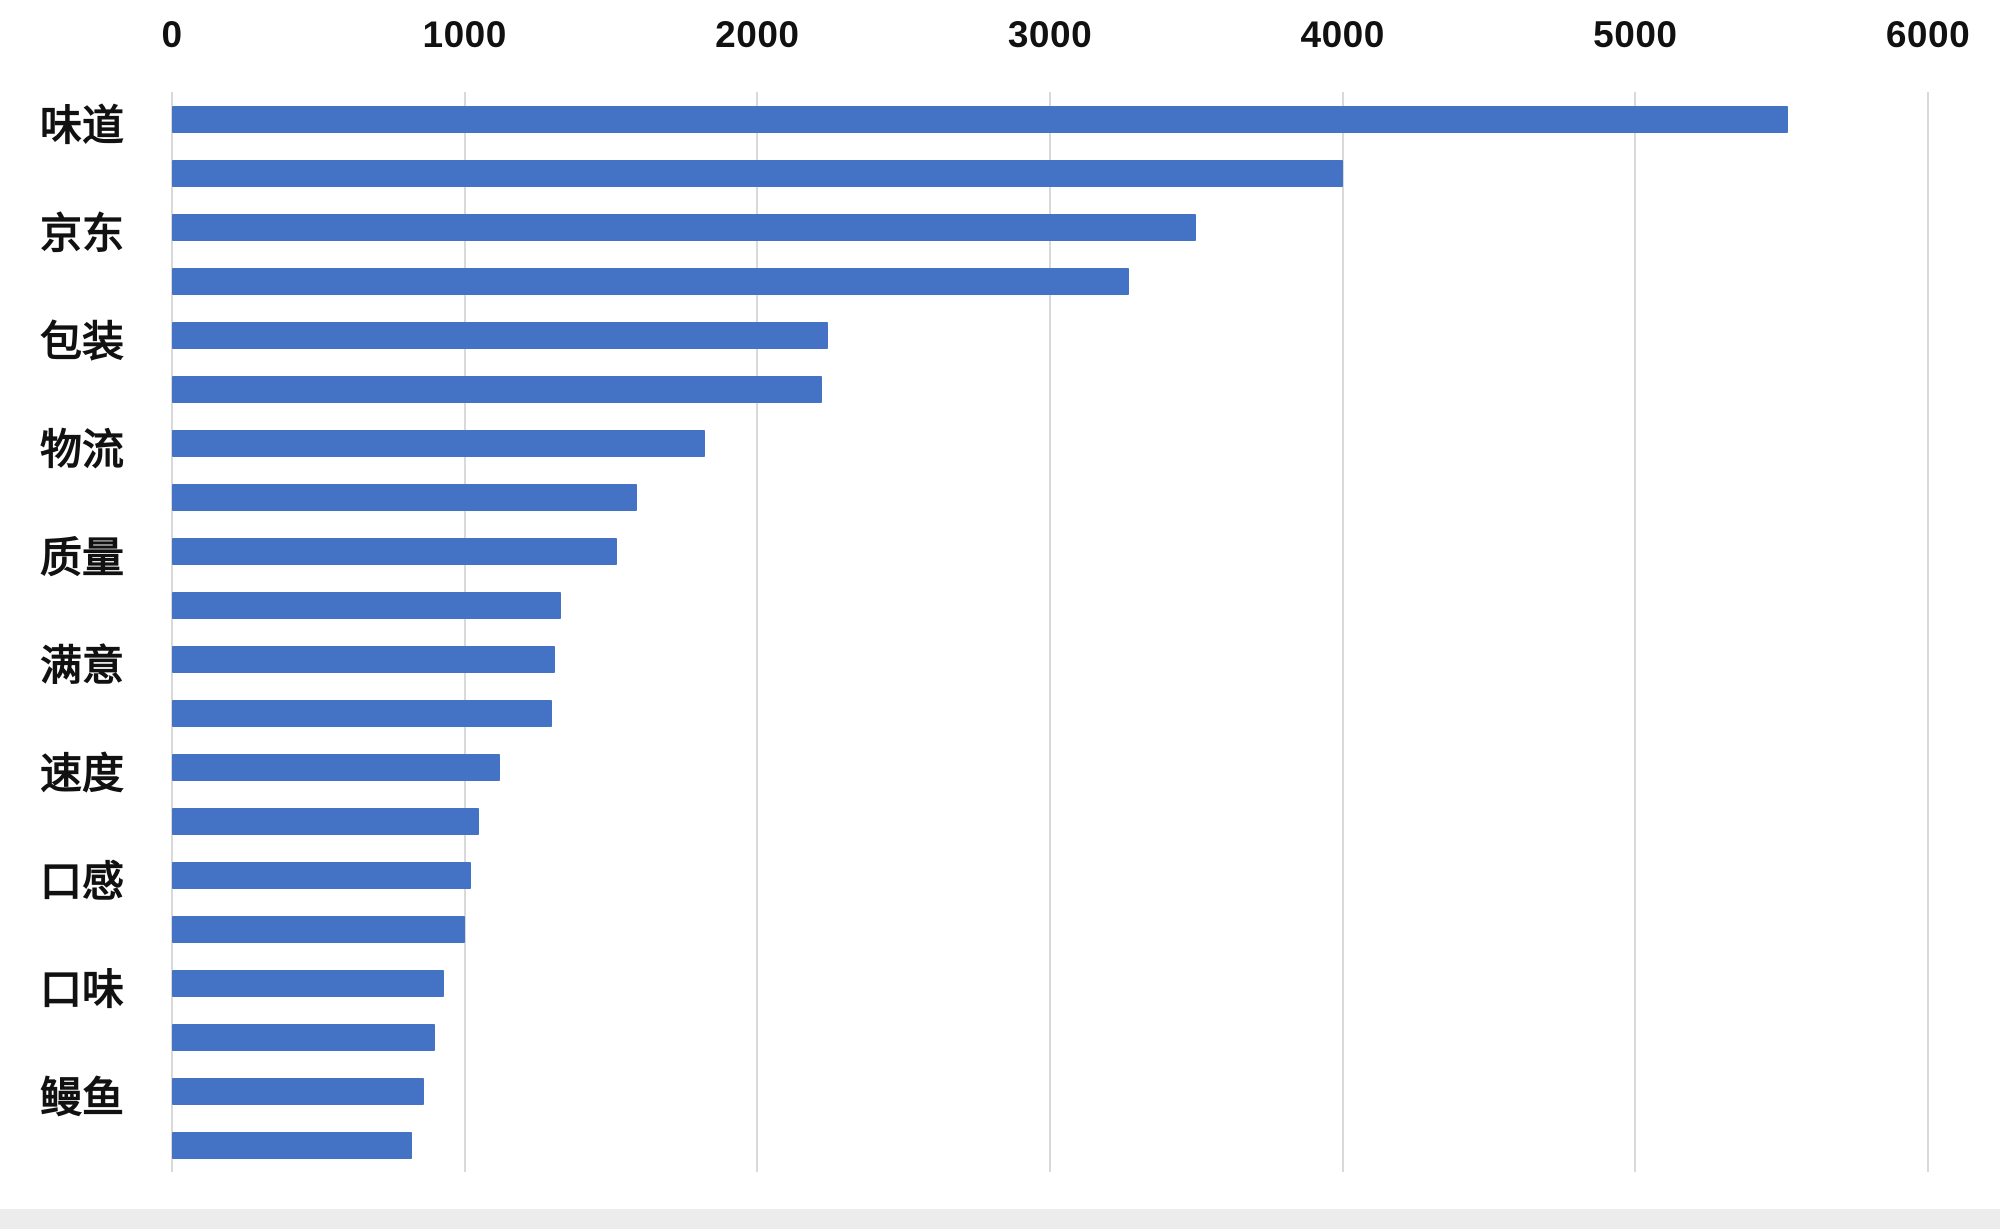 The height and width of the screenshot is (1229, 2000). I want to click on category-label: 物流, so click(82, 449).